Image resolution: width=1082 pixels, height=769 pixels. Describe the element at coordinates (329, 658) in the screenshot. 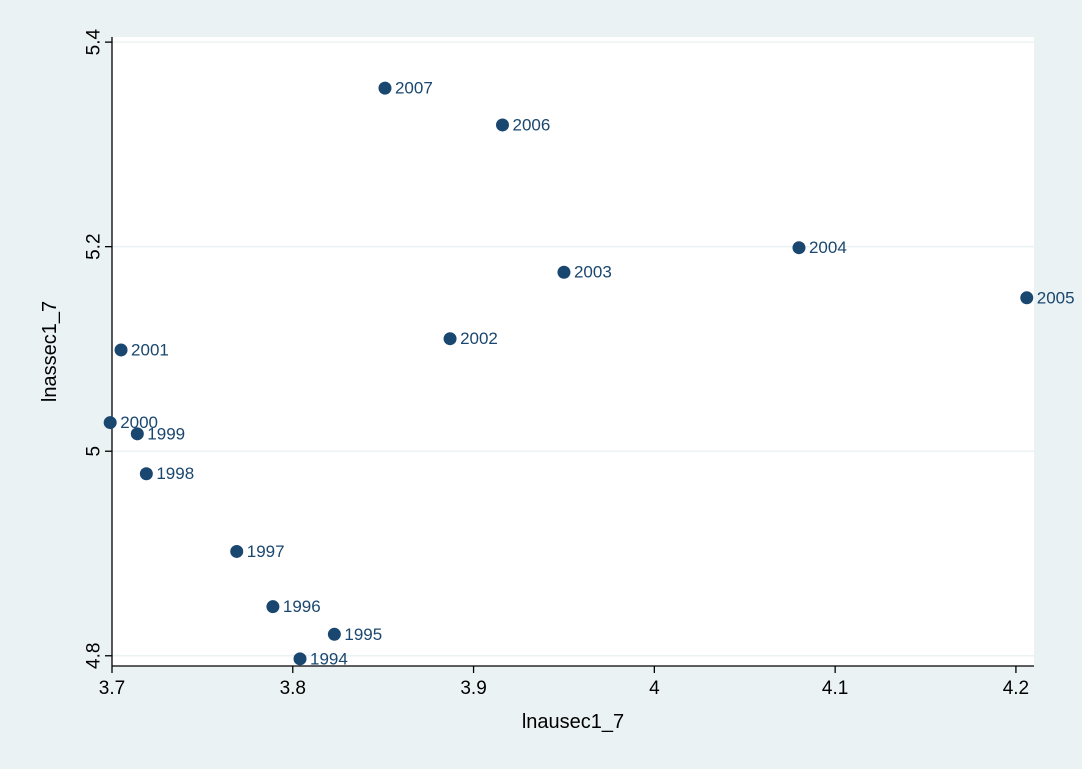

I see `point-label-1994: 1994` at that location.